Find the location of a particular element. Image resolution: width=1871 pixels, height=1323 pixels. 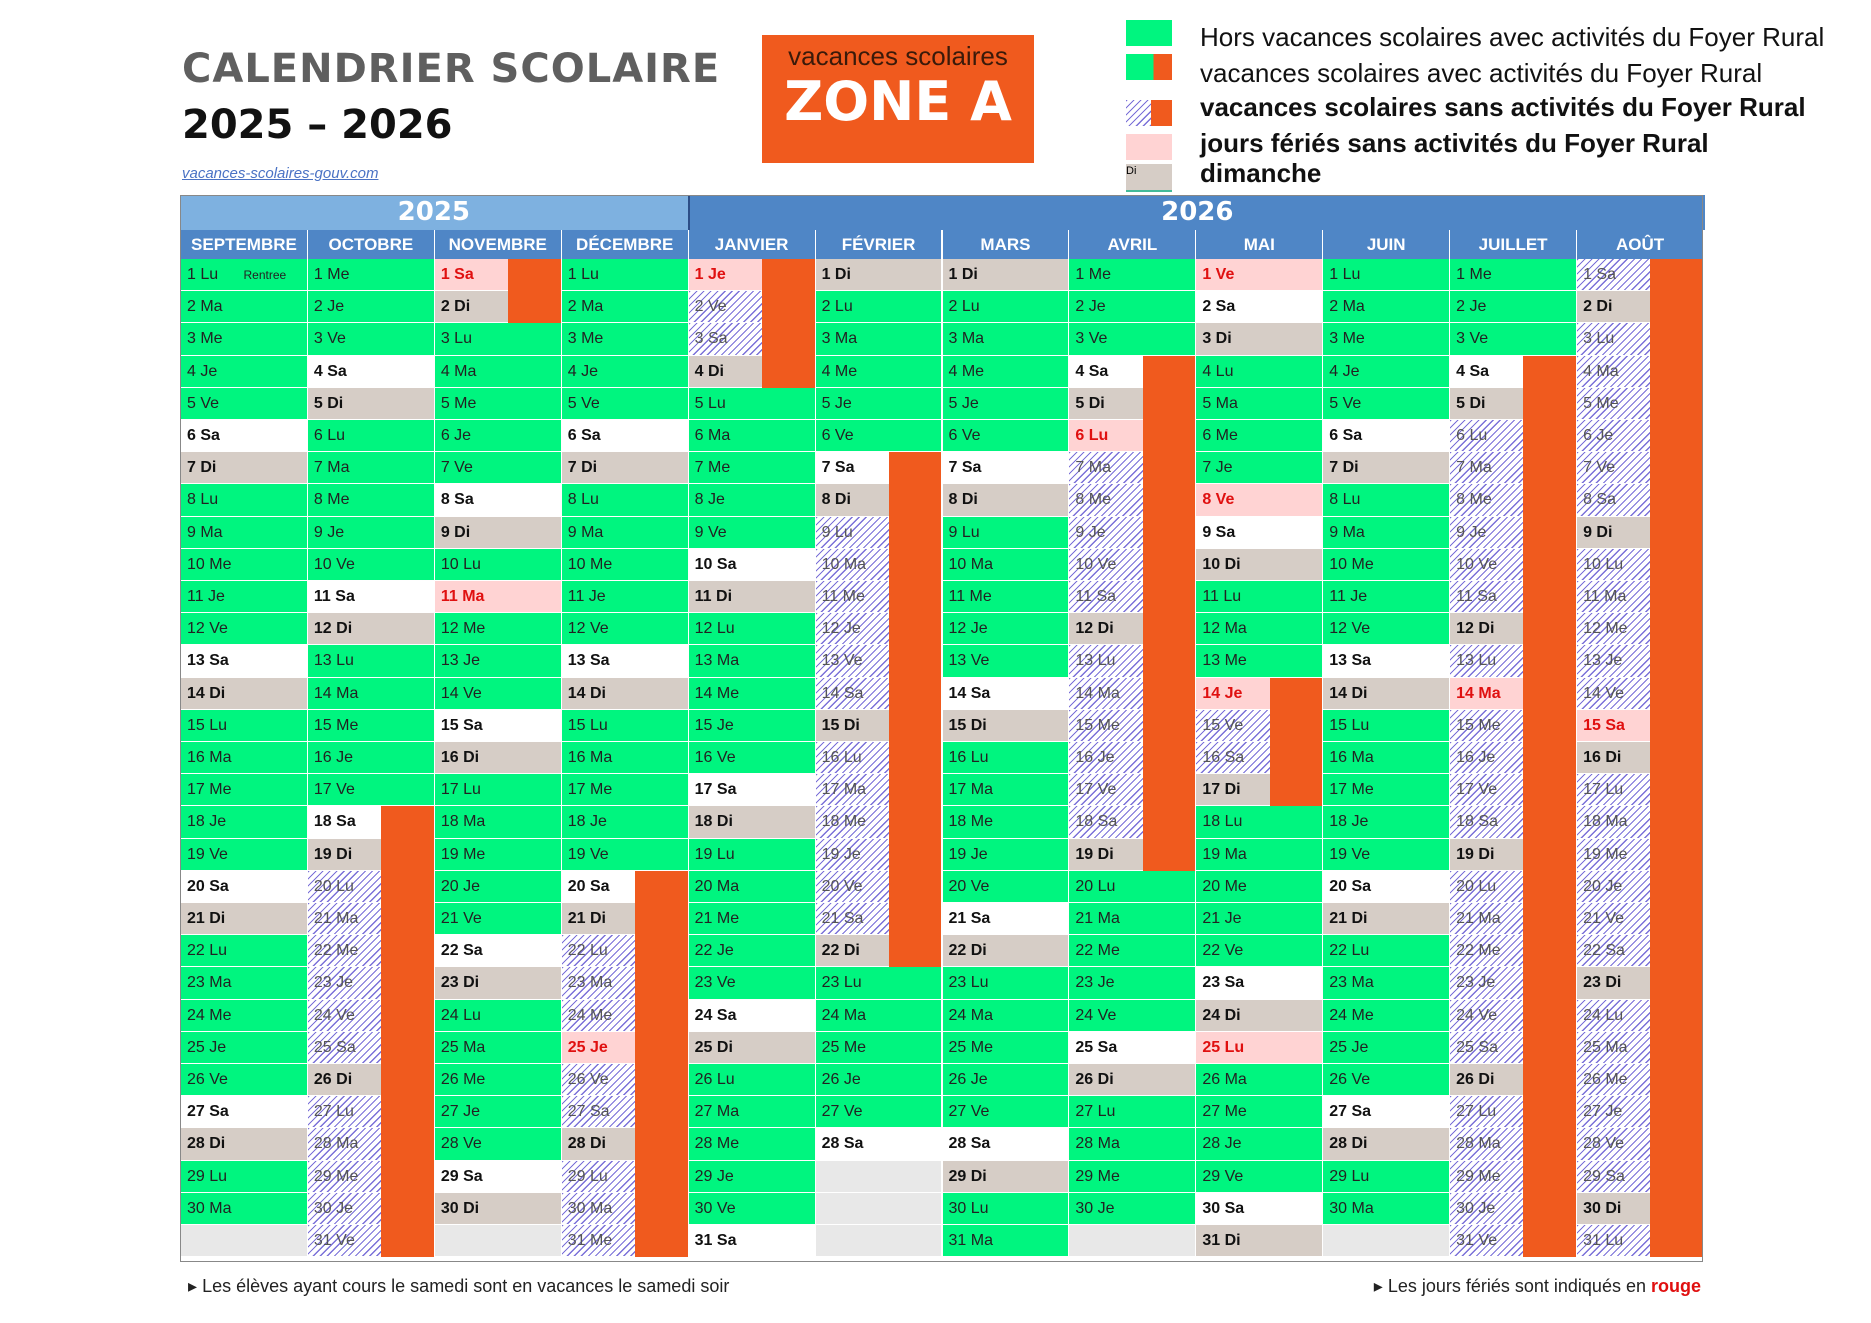

day-cell: 1 Di is located at coordinates (878, 275).